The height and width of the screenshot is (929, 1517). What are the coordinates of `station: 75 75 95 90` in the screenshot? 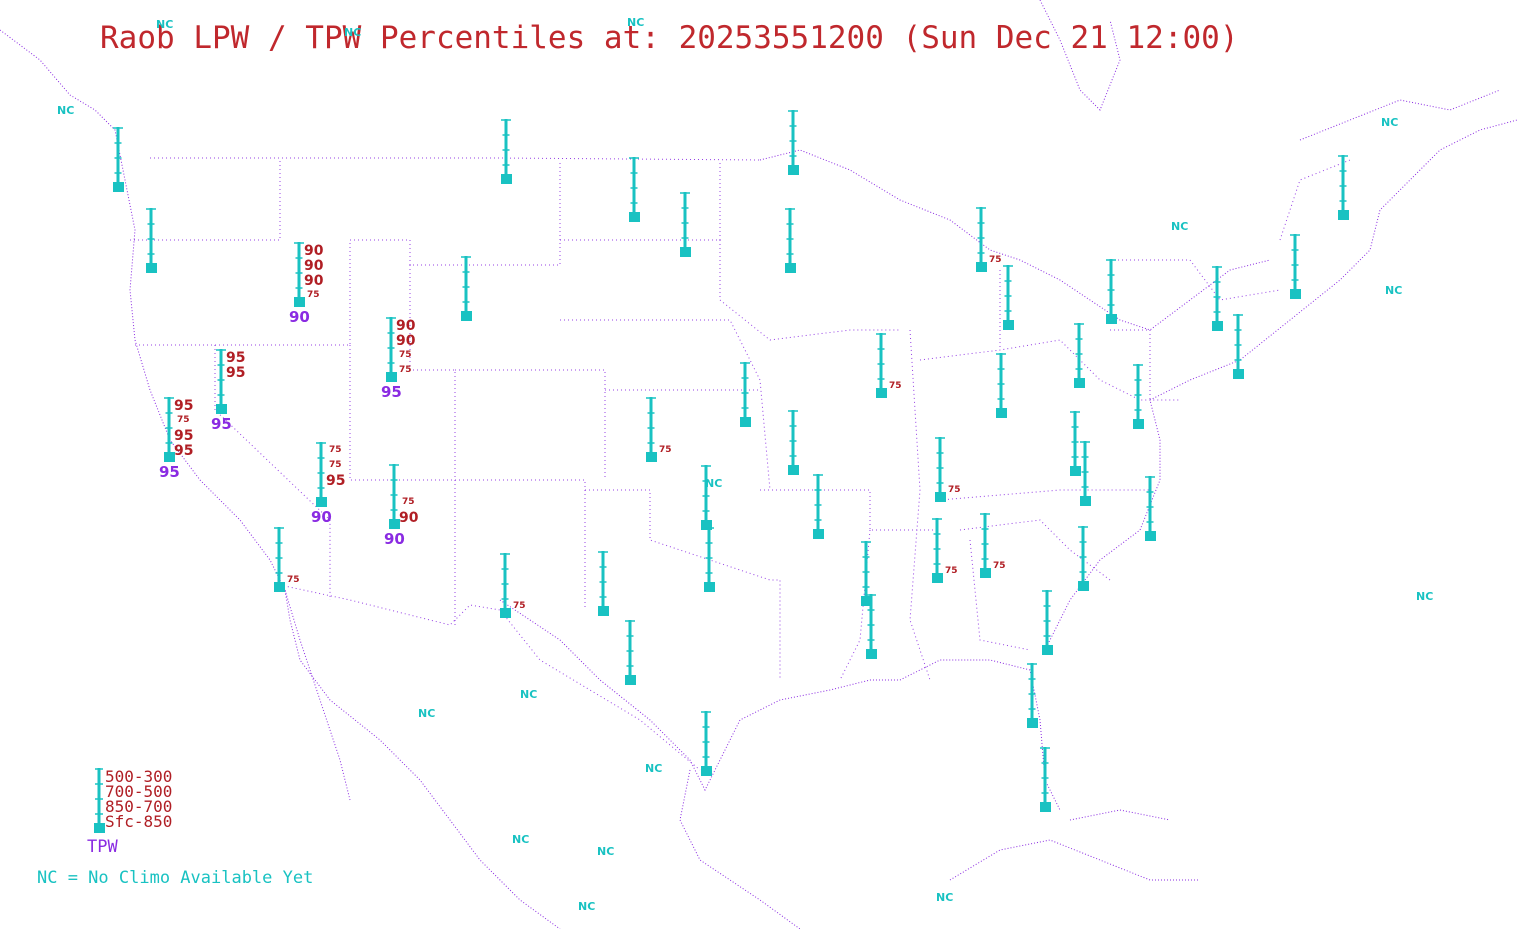 It's located at (328, 484).